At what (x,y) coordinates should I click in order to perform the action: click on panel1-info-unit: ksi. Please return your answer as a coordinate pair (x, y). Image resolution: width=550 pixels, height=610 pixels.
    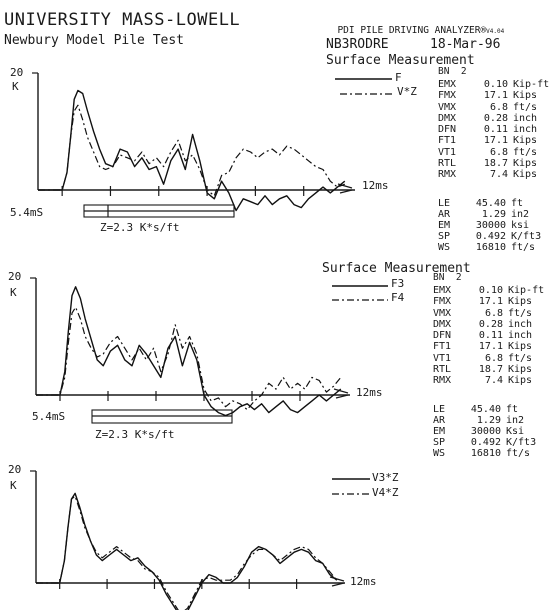
    Looking at the image, I should click on (520, 225).